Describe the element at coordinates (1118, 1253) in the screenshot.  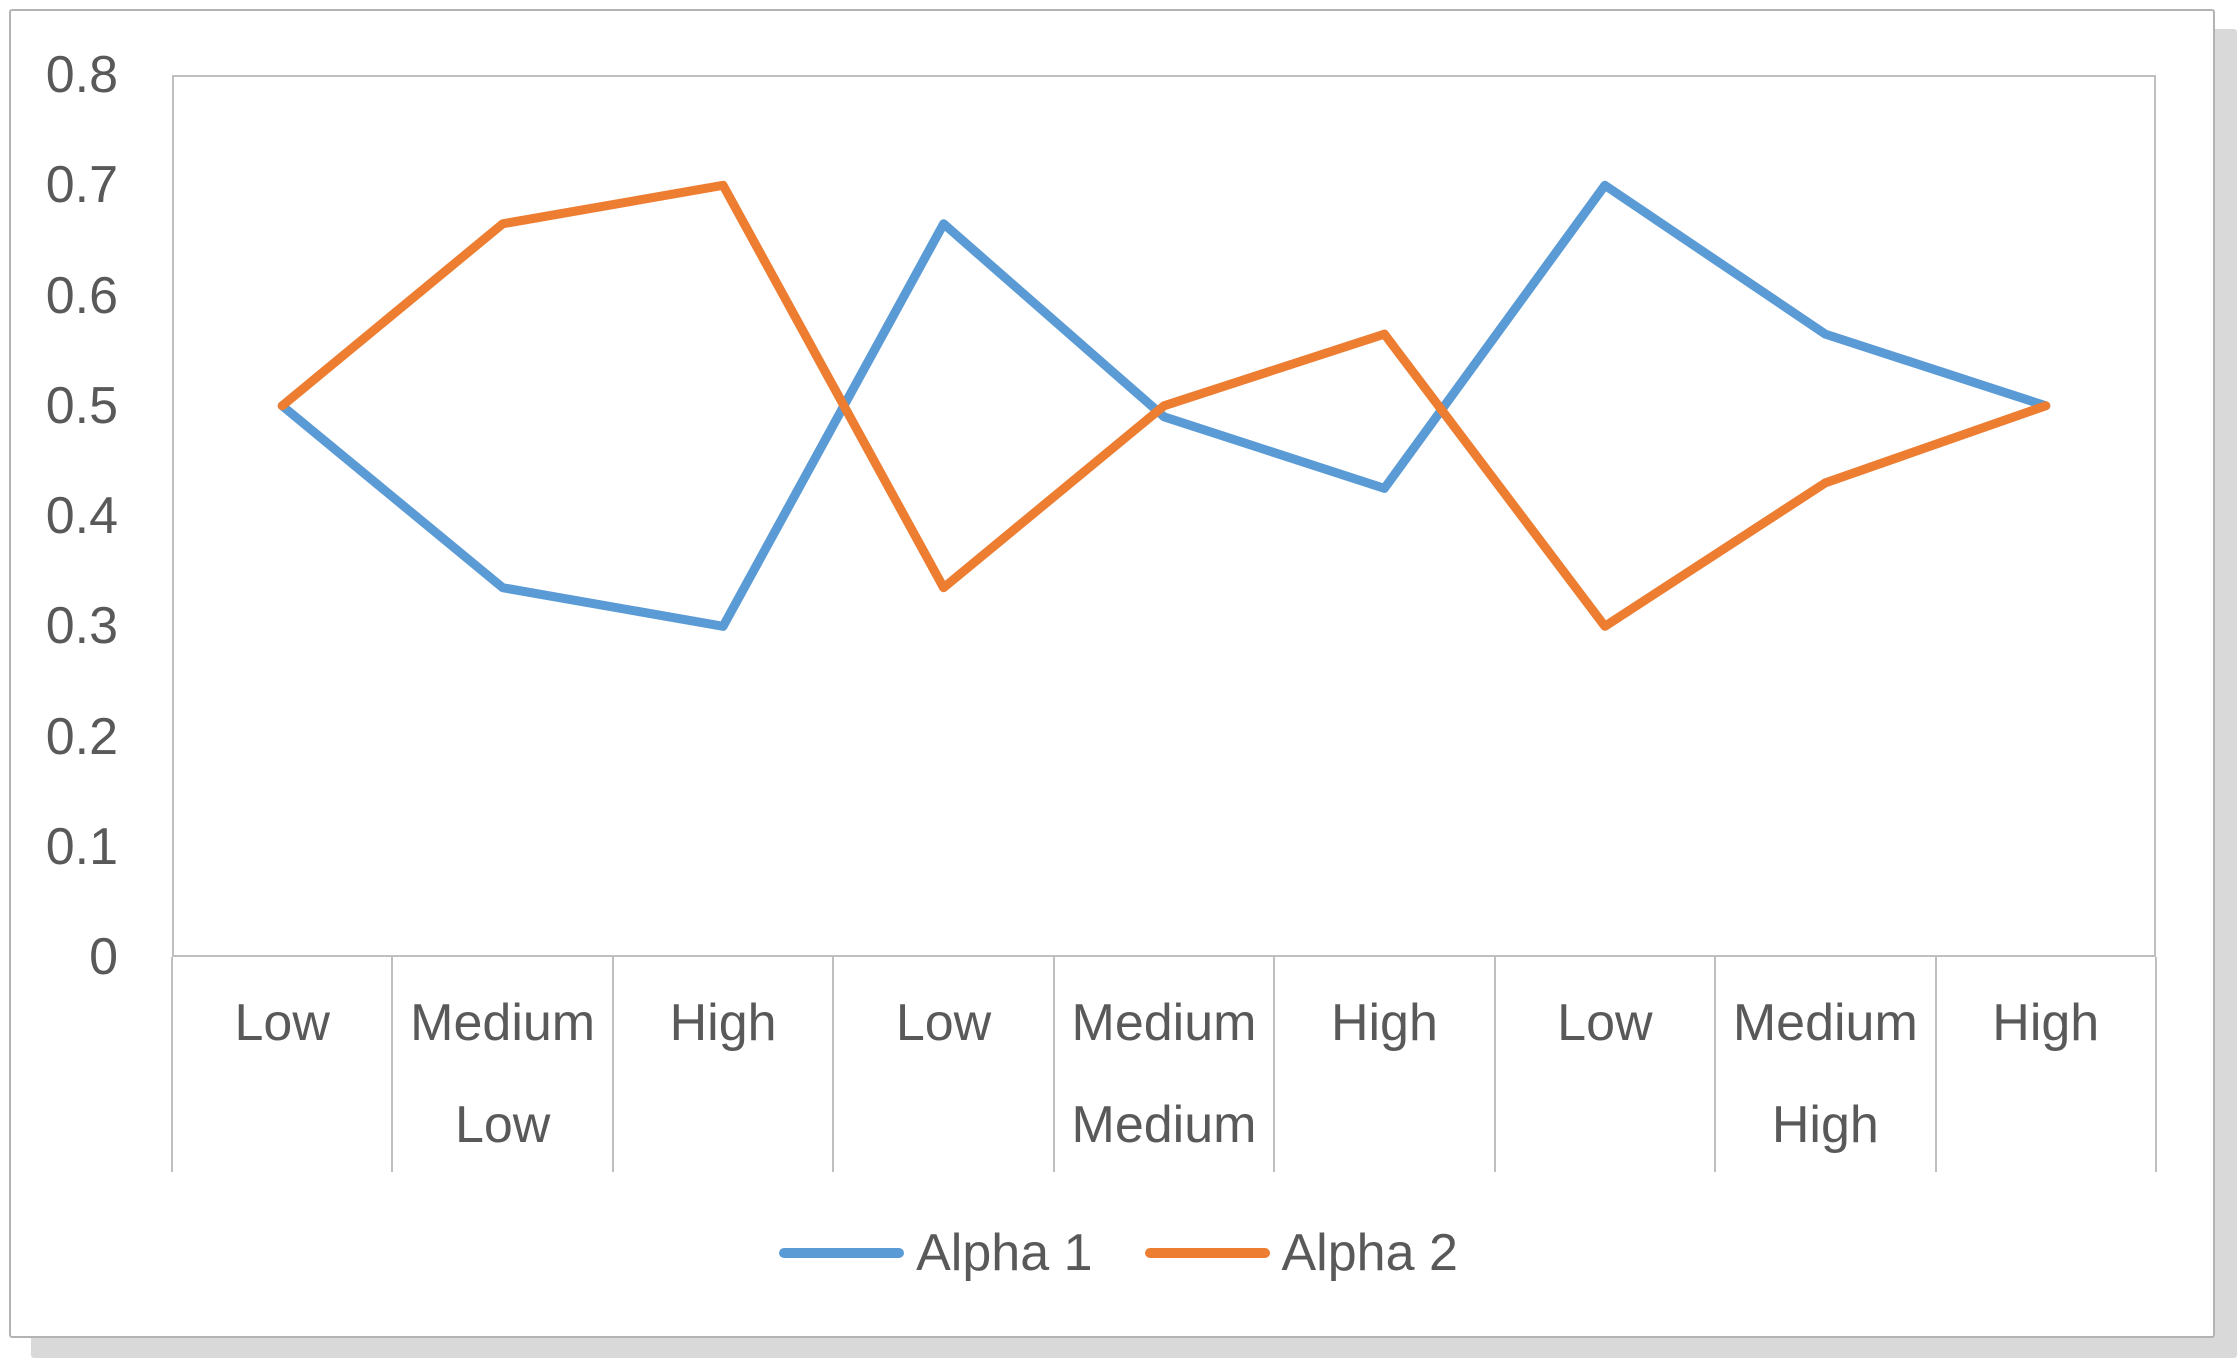
I see `legend: Alpha 1 Alpha 2` at that location.